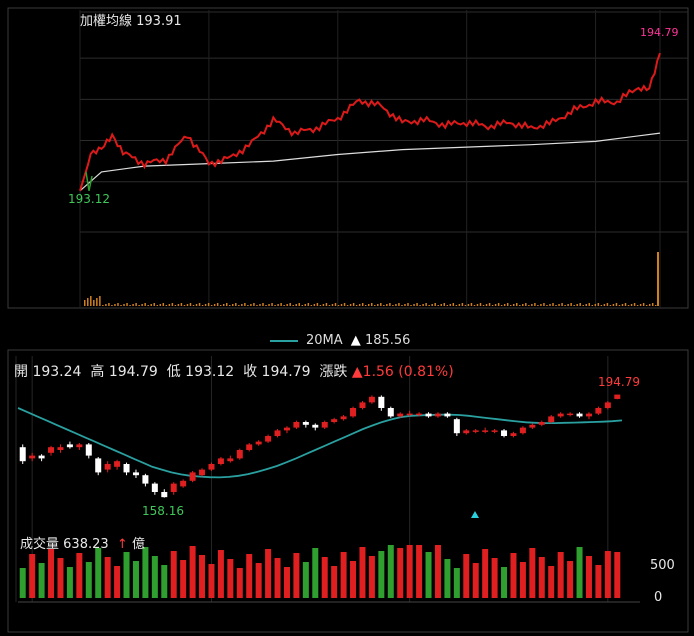 This screenshot has height=636, width=694. I want to click on price-line-low-segment, so click(89, 181).